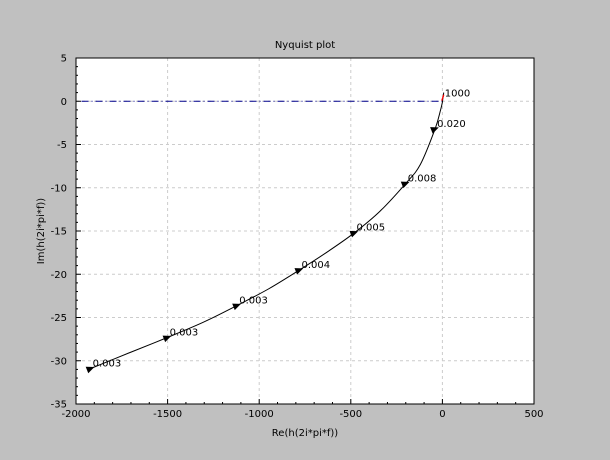 This screenshot has height=460, width=610. What do you see at coordinates (305, 433) in the screenshot?
I see `x-axis-label: Re(h(2i*pi*f))` at bounding box center [305, 433].